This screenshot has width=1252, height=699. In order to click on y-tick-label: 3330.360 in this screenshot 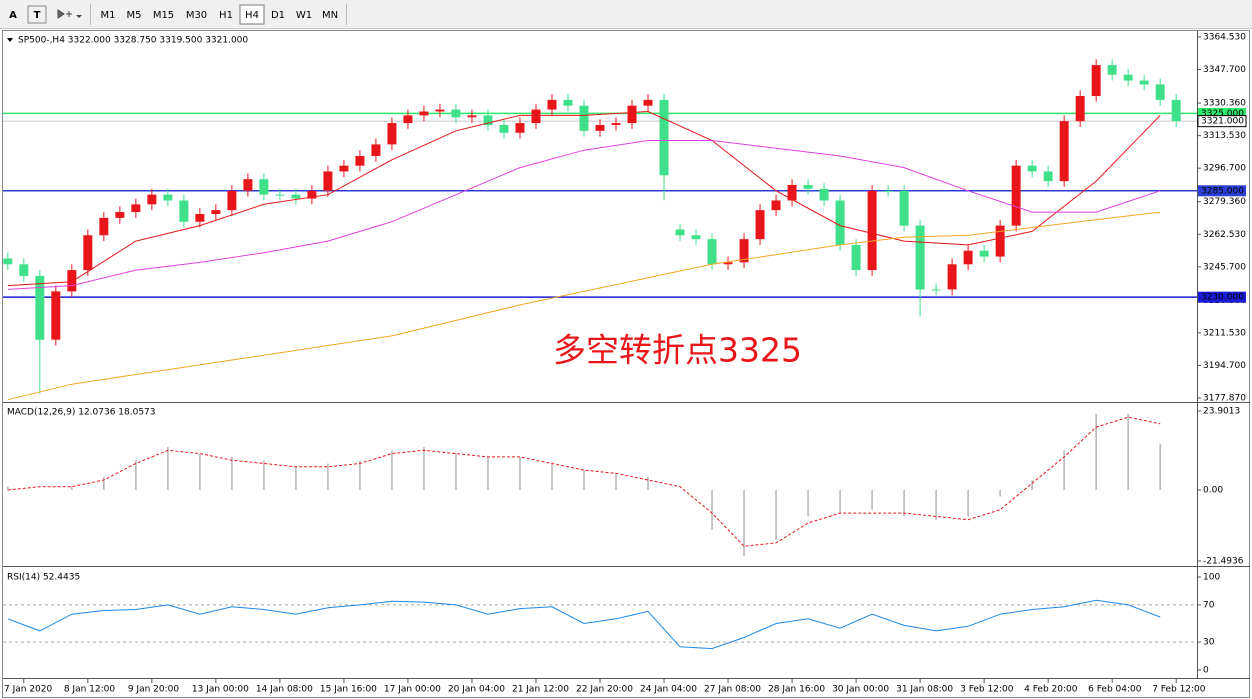, I will do `click(1224, 104)`.